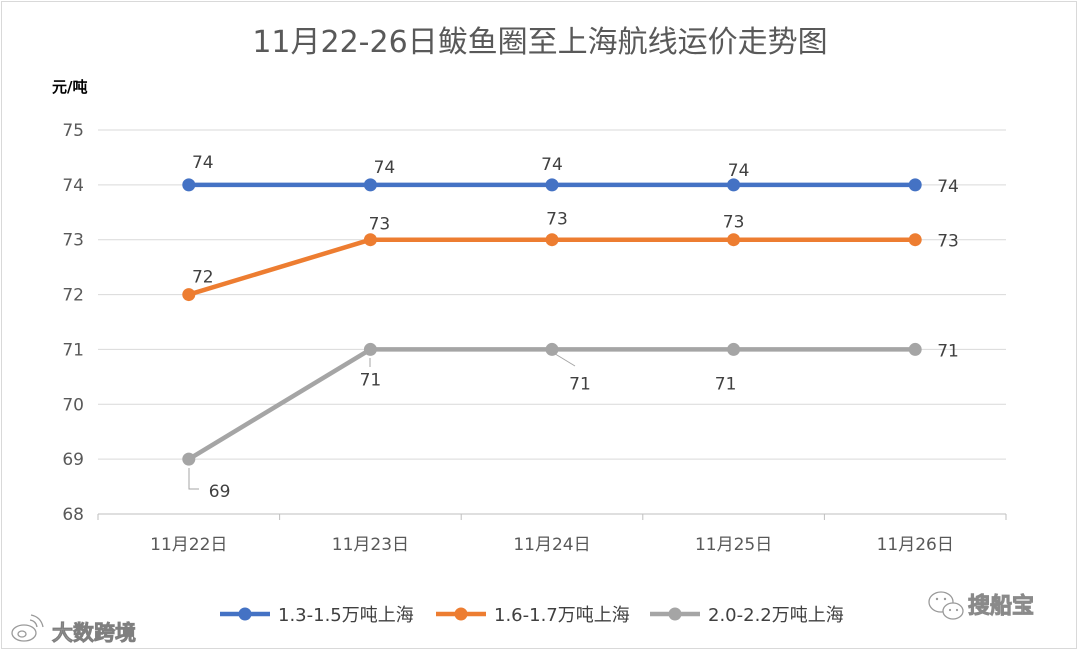 This screenshot has width=1080, height=652. I want to click on legend-label: 1.6-1.7万吨上海, so click(562, 615).